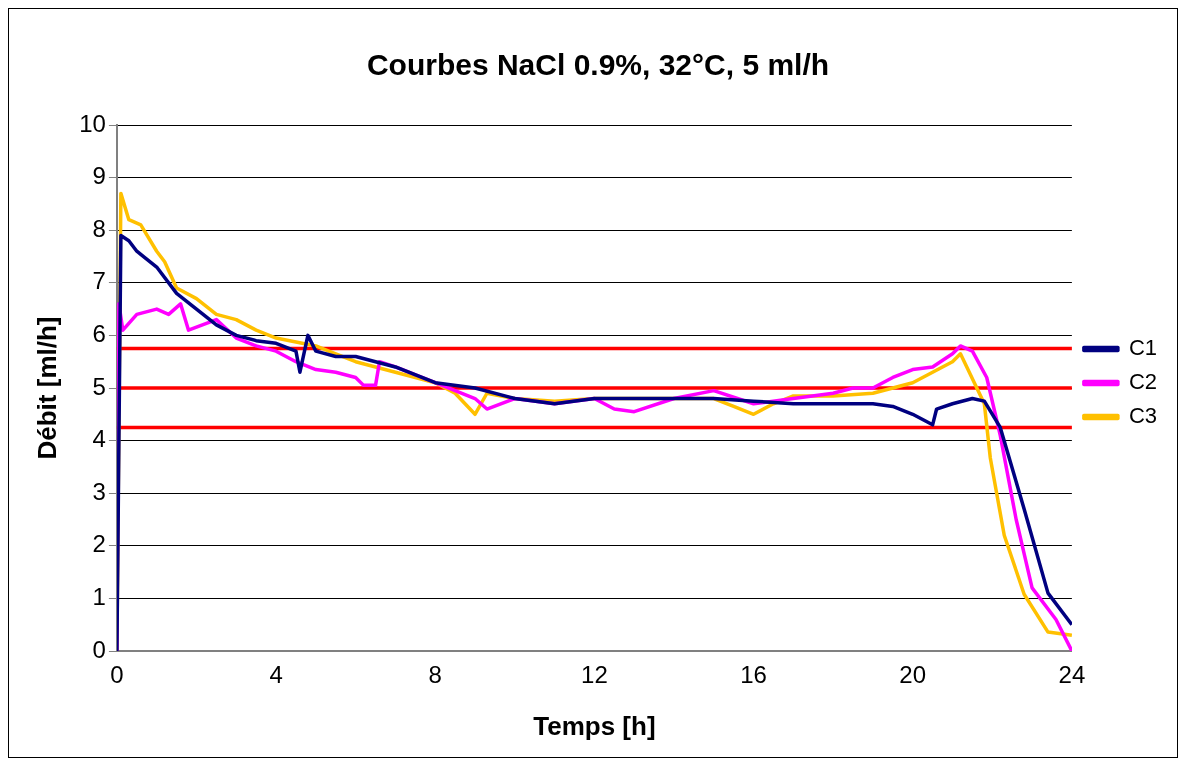 This screenshot has width=1188, height=767. I want to click on y-tick-label: 7, so click(99, 281).